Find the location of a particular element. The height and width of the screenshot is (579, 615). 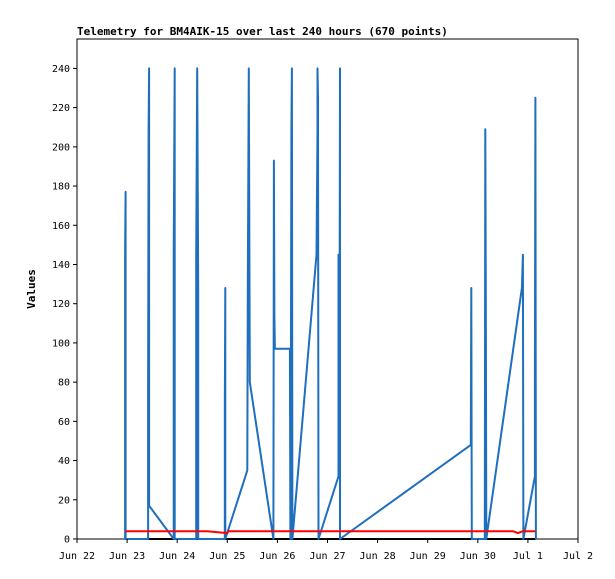

y-tick-label: 140 is located at coordinates (61, 265).